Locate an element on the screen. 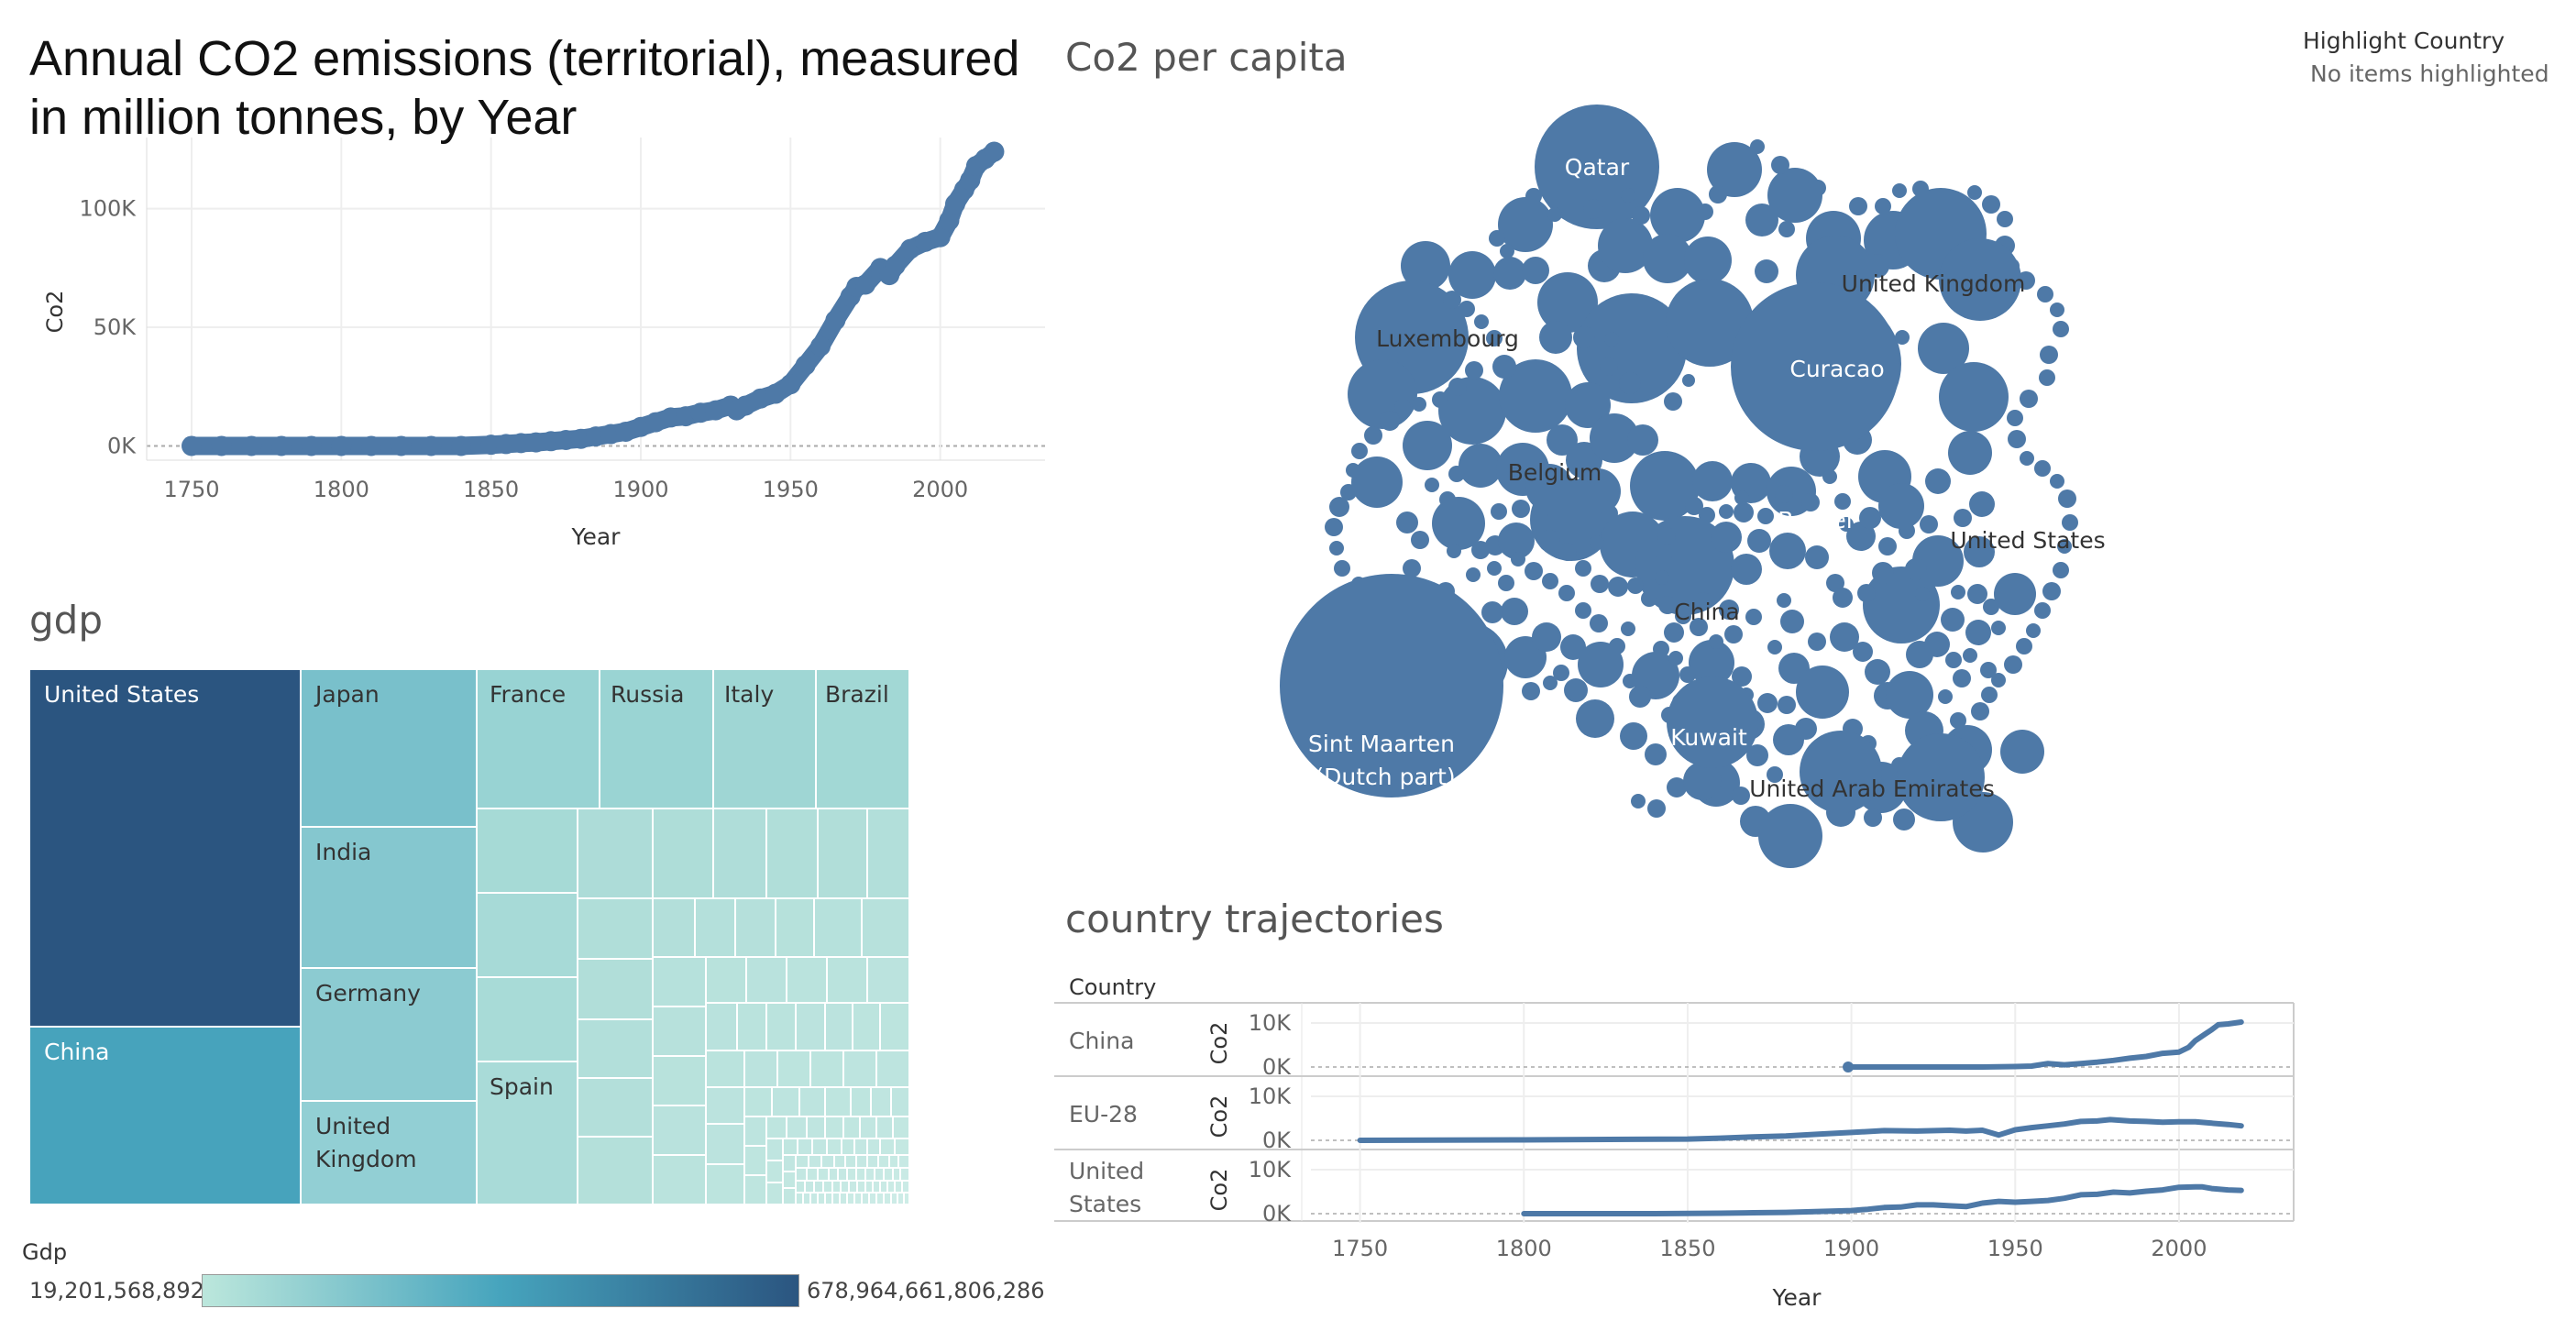 This screenshot has height=1331, width=2576. treemap-cell-united-states is located at coordinates (165, 848).